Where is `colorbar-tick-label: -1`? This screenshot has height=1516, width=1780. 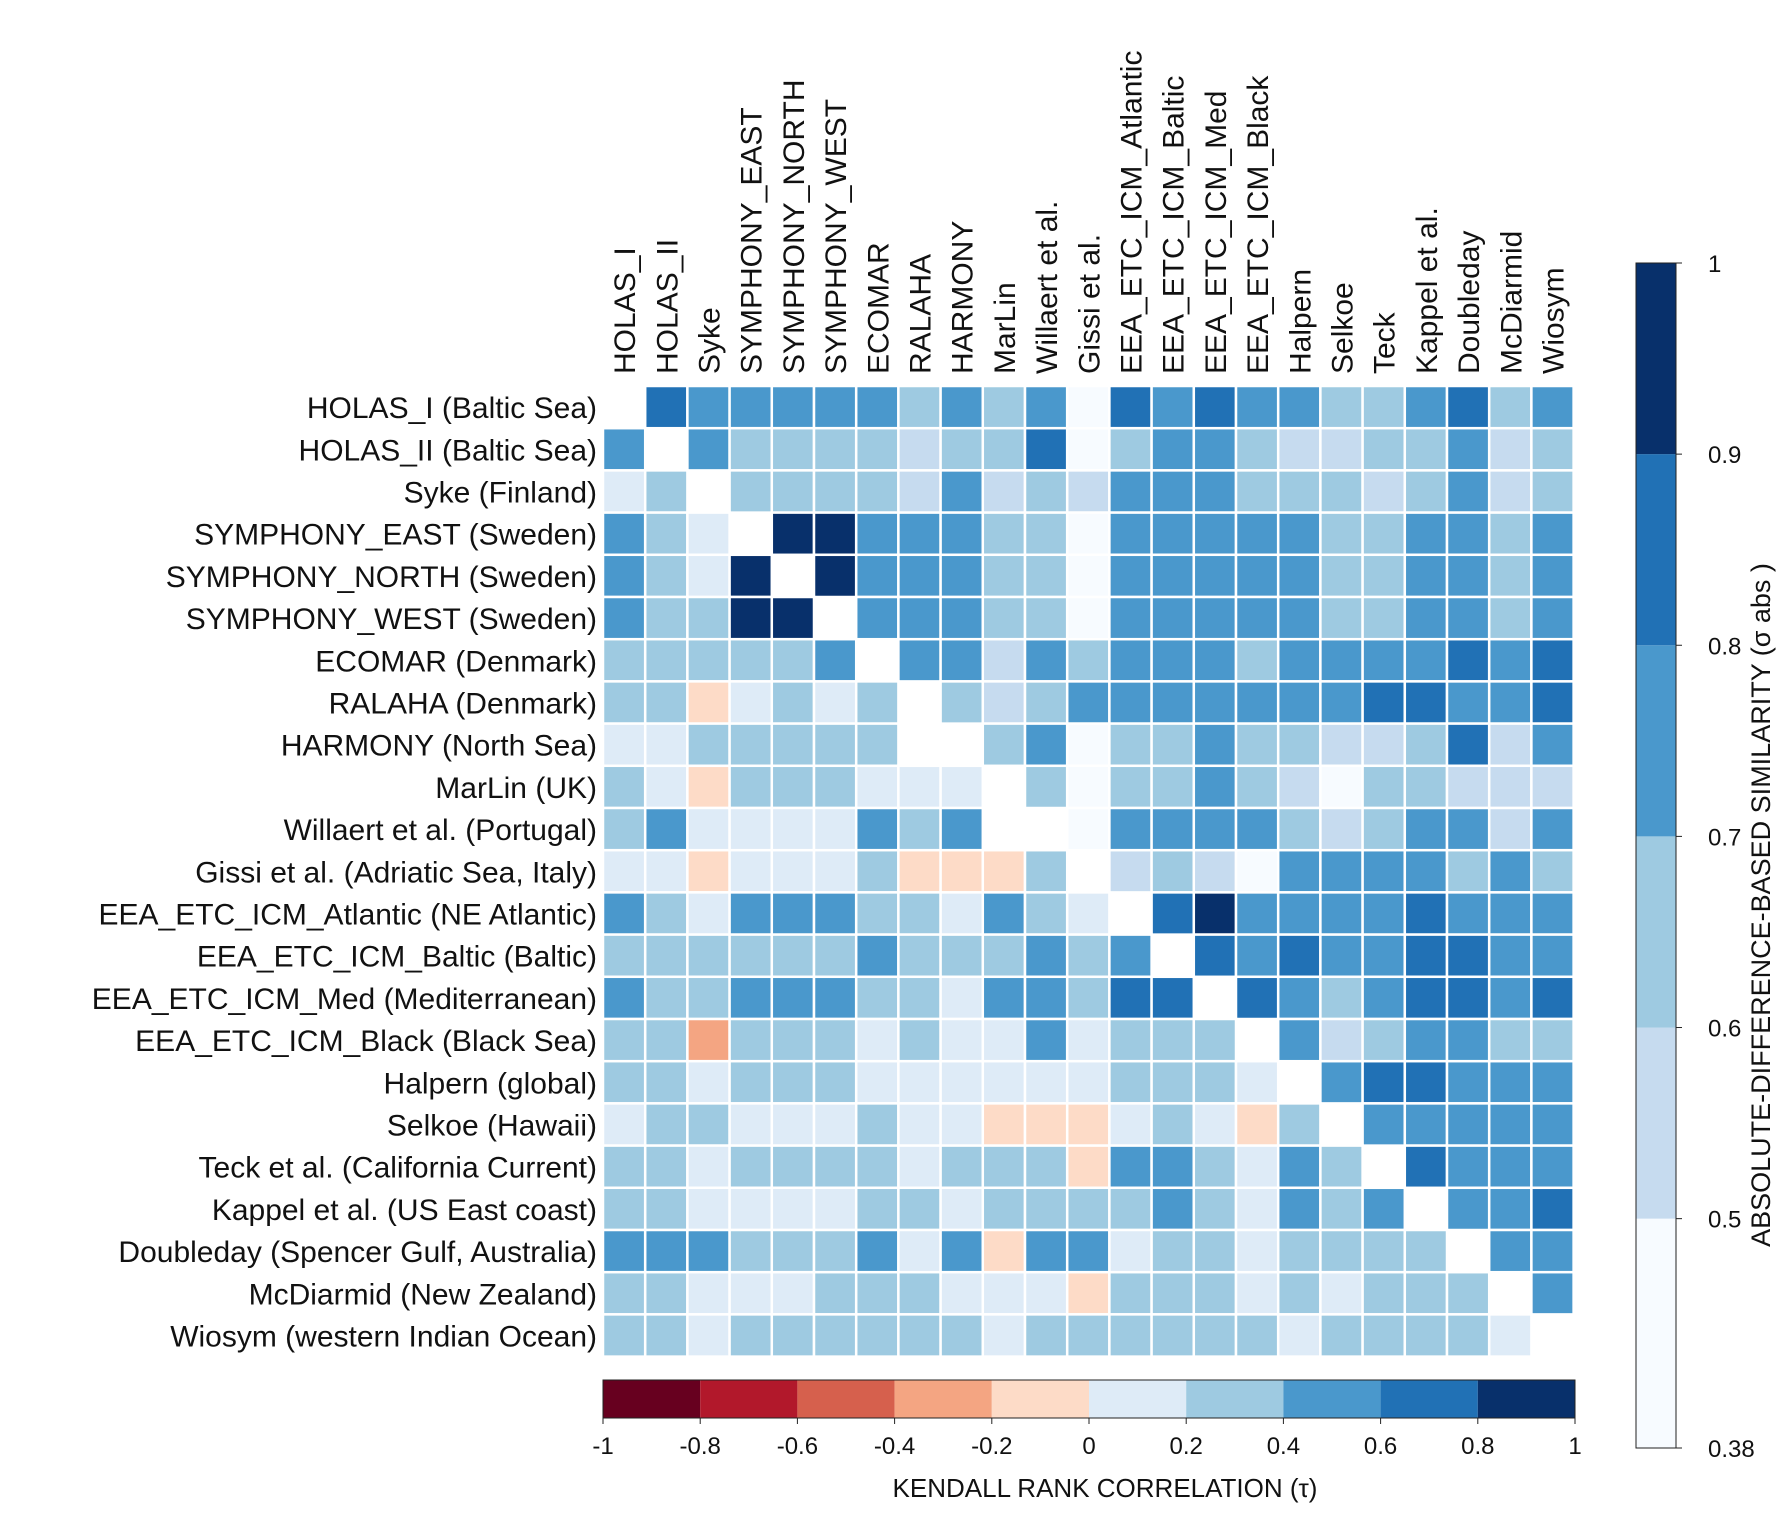
colorbar-tick-label: -1 is located at coordinates (602, 1446).